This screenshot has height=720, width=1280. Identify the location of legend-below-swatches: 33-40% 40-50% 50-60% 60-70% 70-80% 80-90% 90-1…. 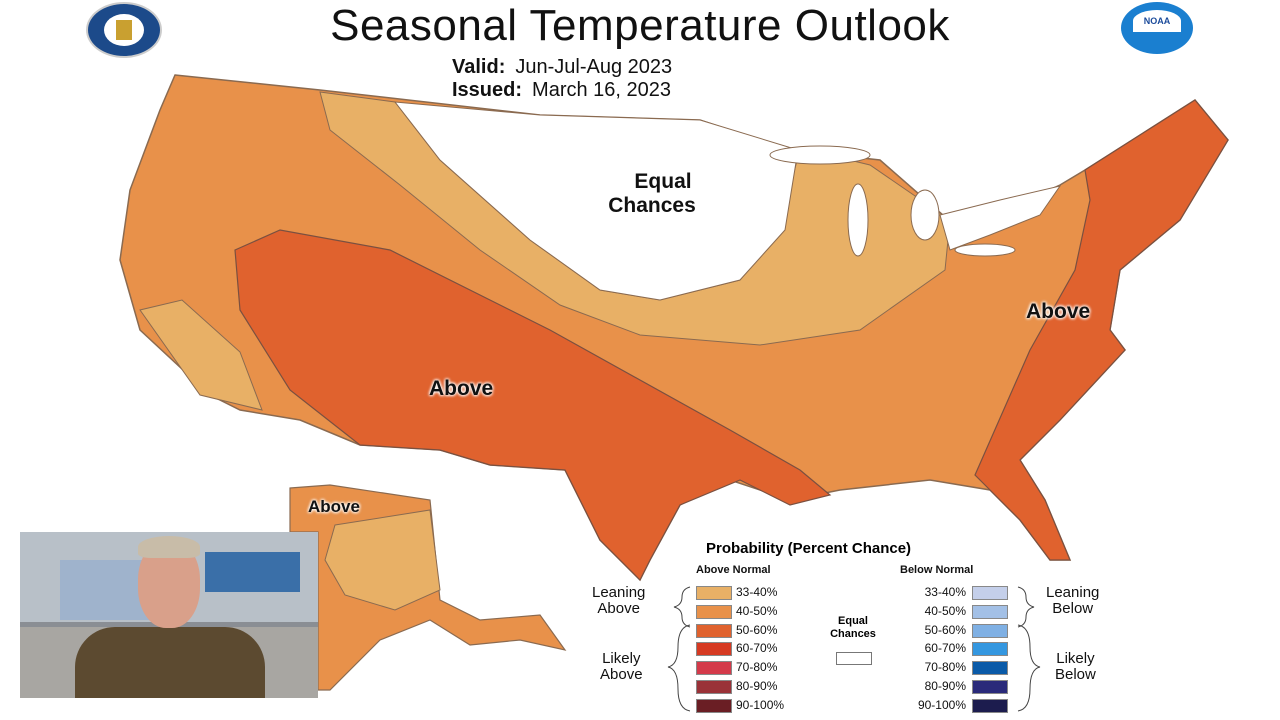
(955, 651).